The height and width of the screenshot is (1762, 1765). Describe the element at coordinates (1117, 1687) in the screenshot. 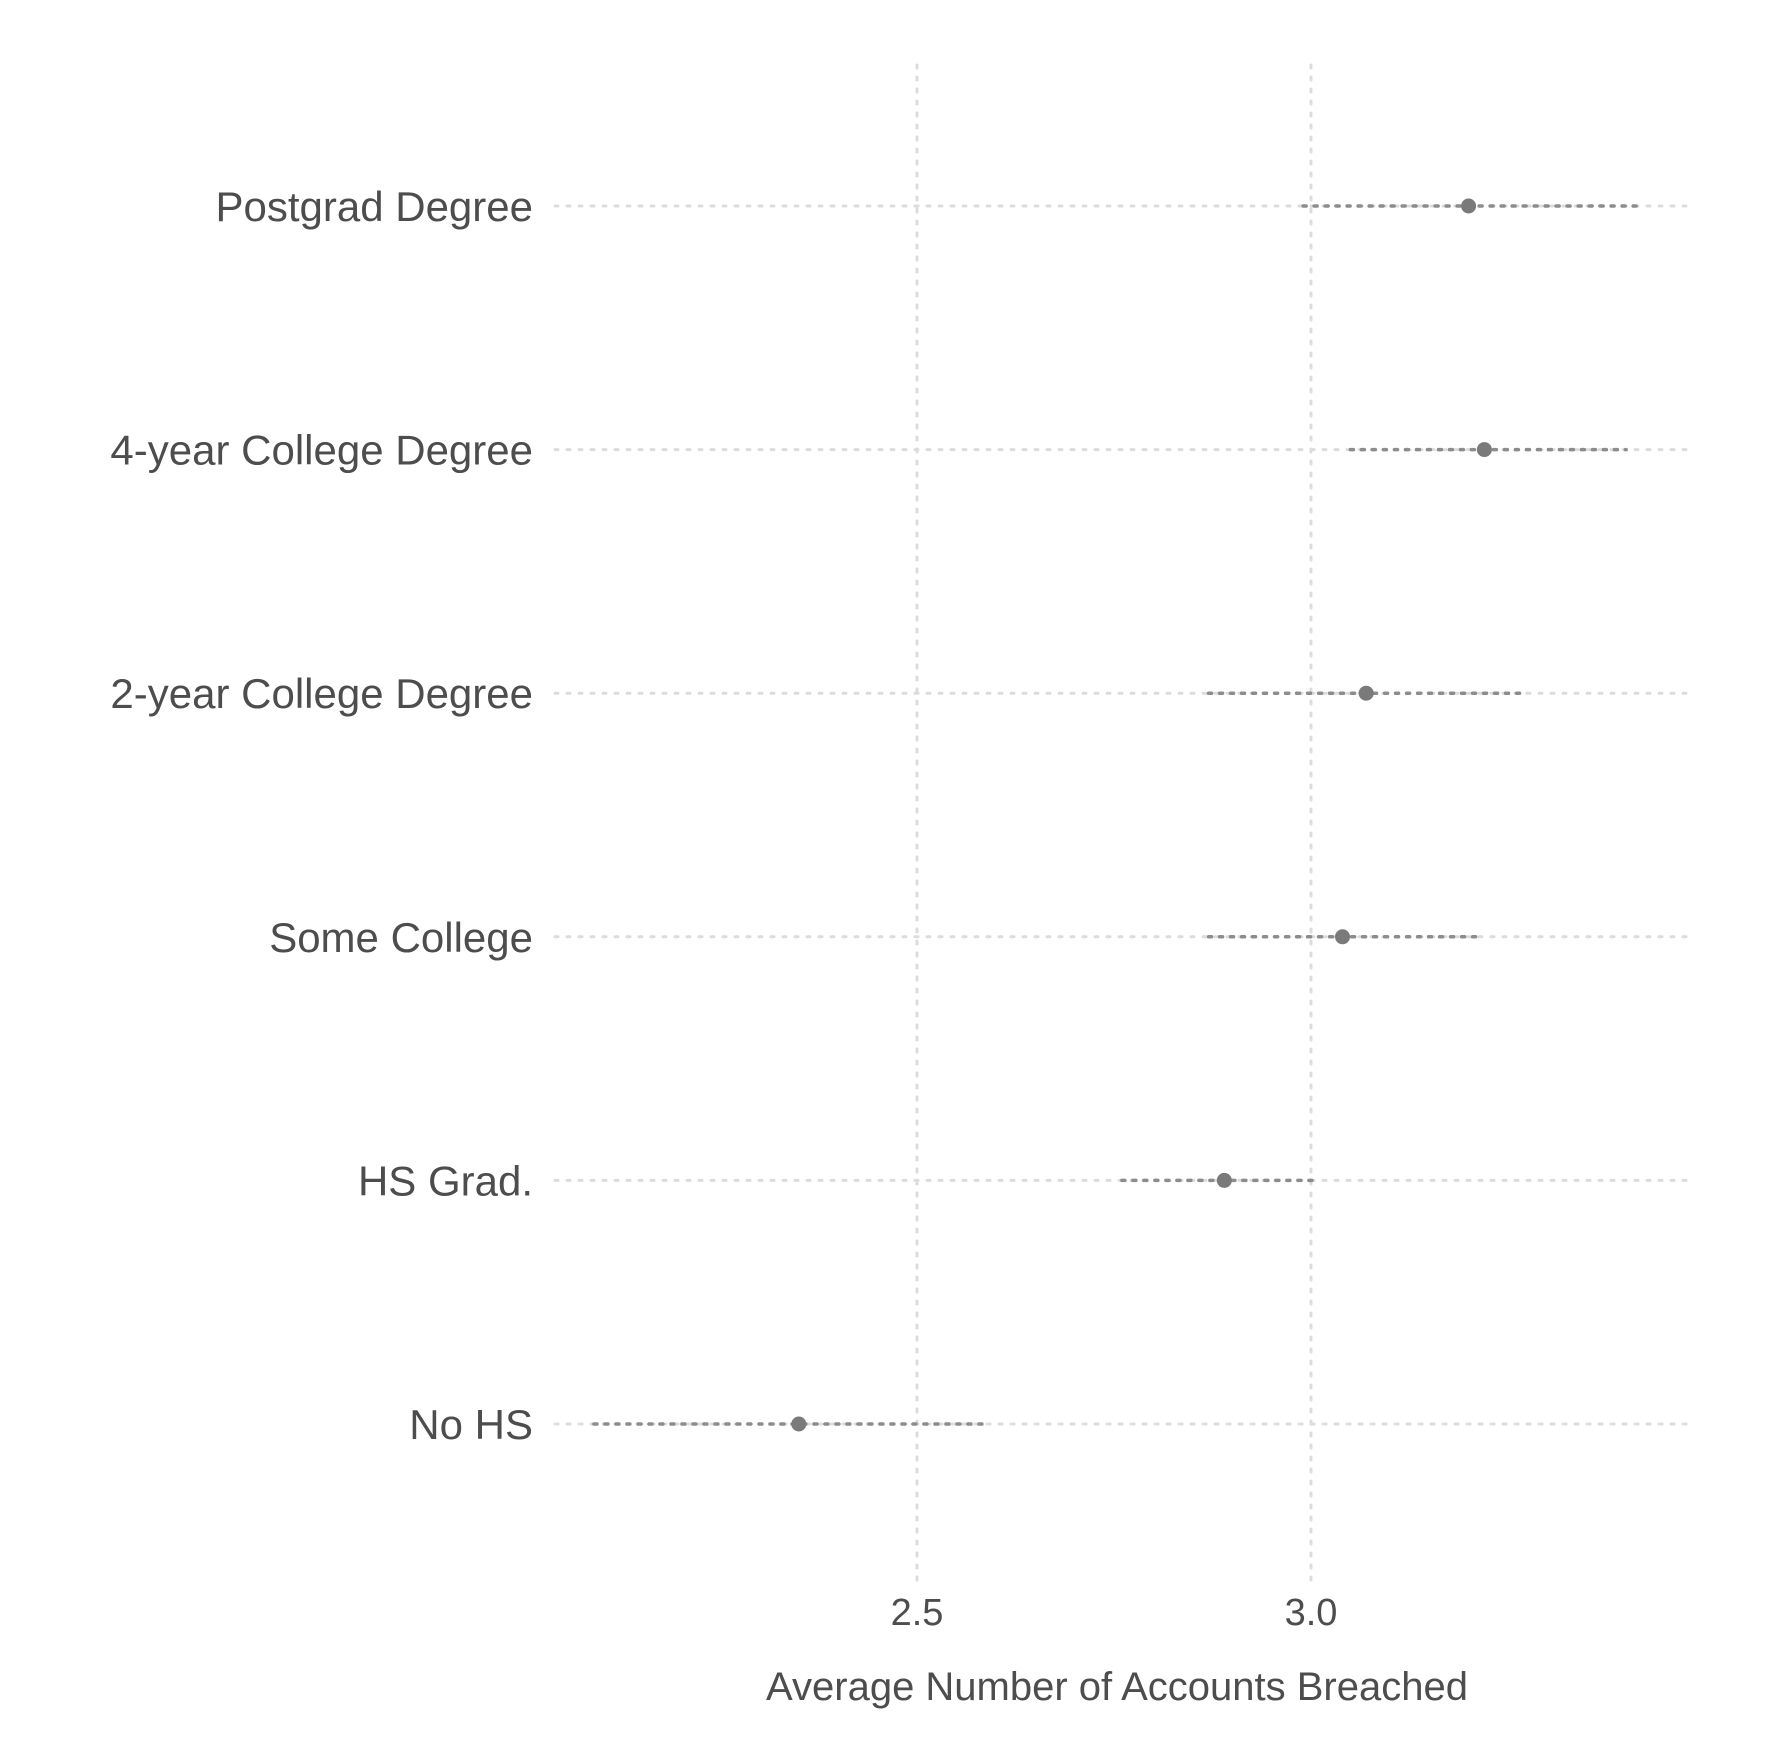

I see `x-axis-title: Average Number of Accounts Breached` at that location.